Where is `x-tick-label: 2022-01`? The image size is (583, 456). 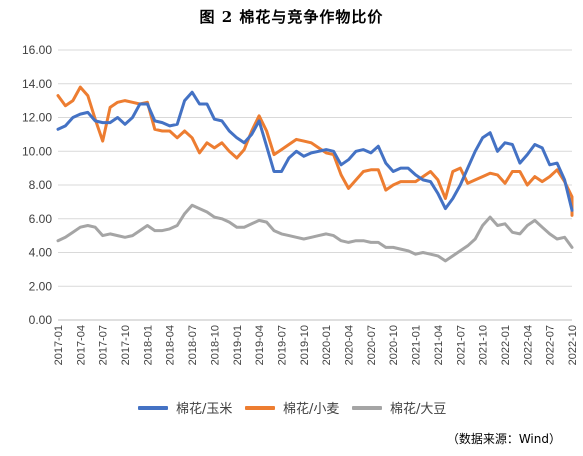
x-tick-label: 2022-01 is located at coordinates (506, 345).